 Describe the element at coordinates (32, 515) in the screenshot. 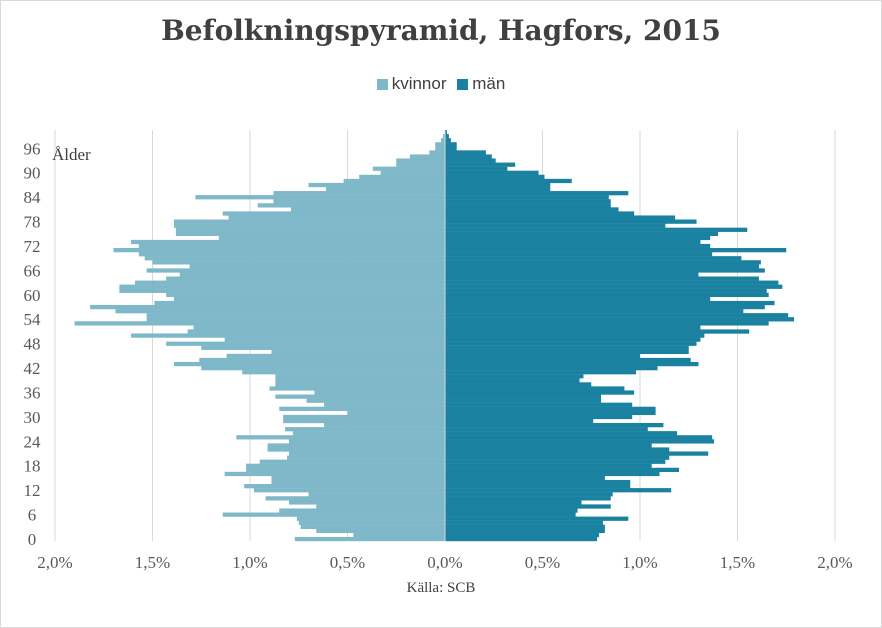

I see `age-tick-label: 6` at that location.